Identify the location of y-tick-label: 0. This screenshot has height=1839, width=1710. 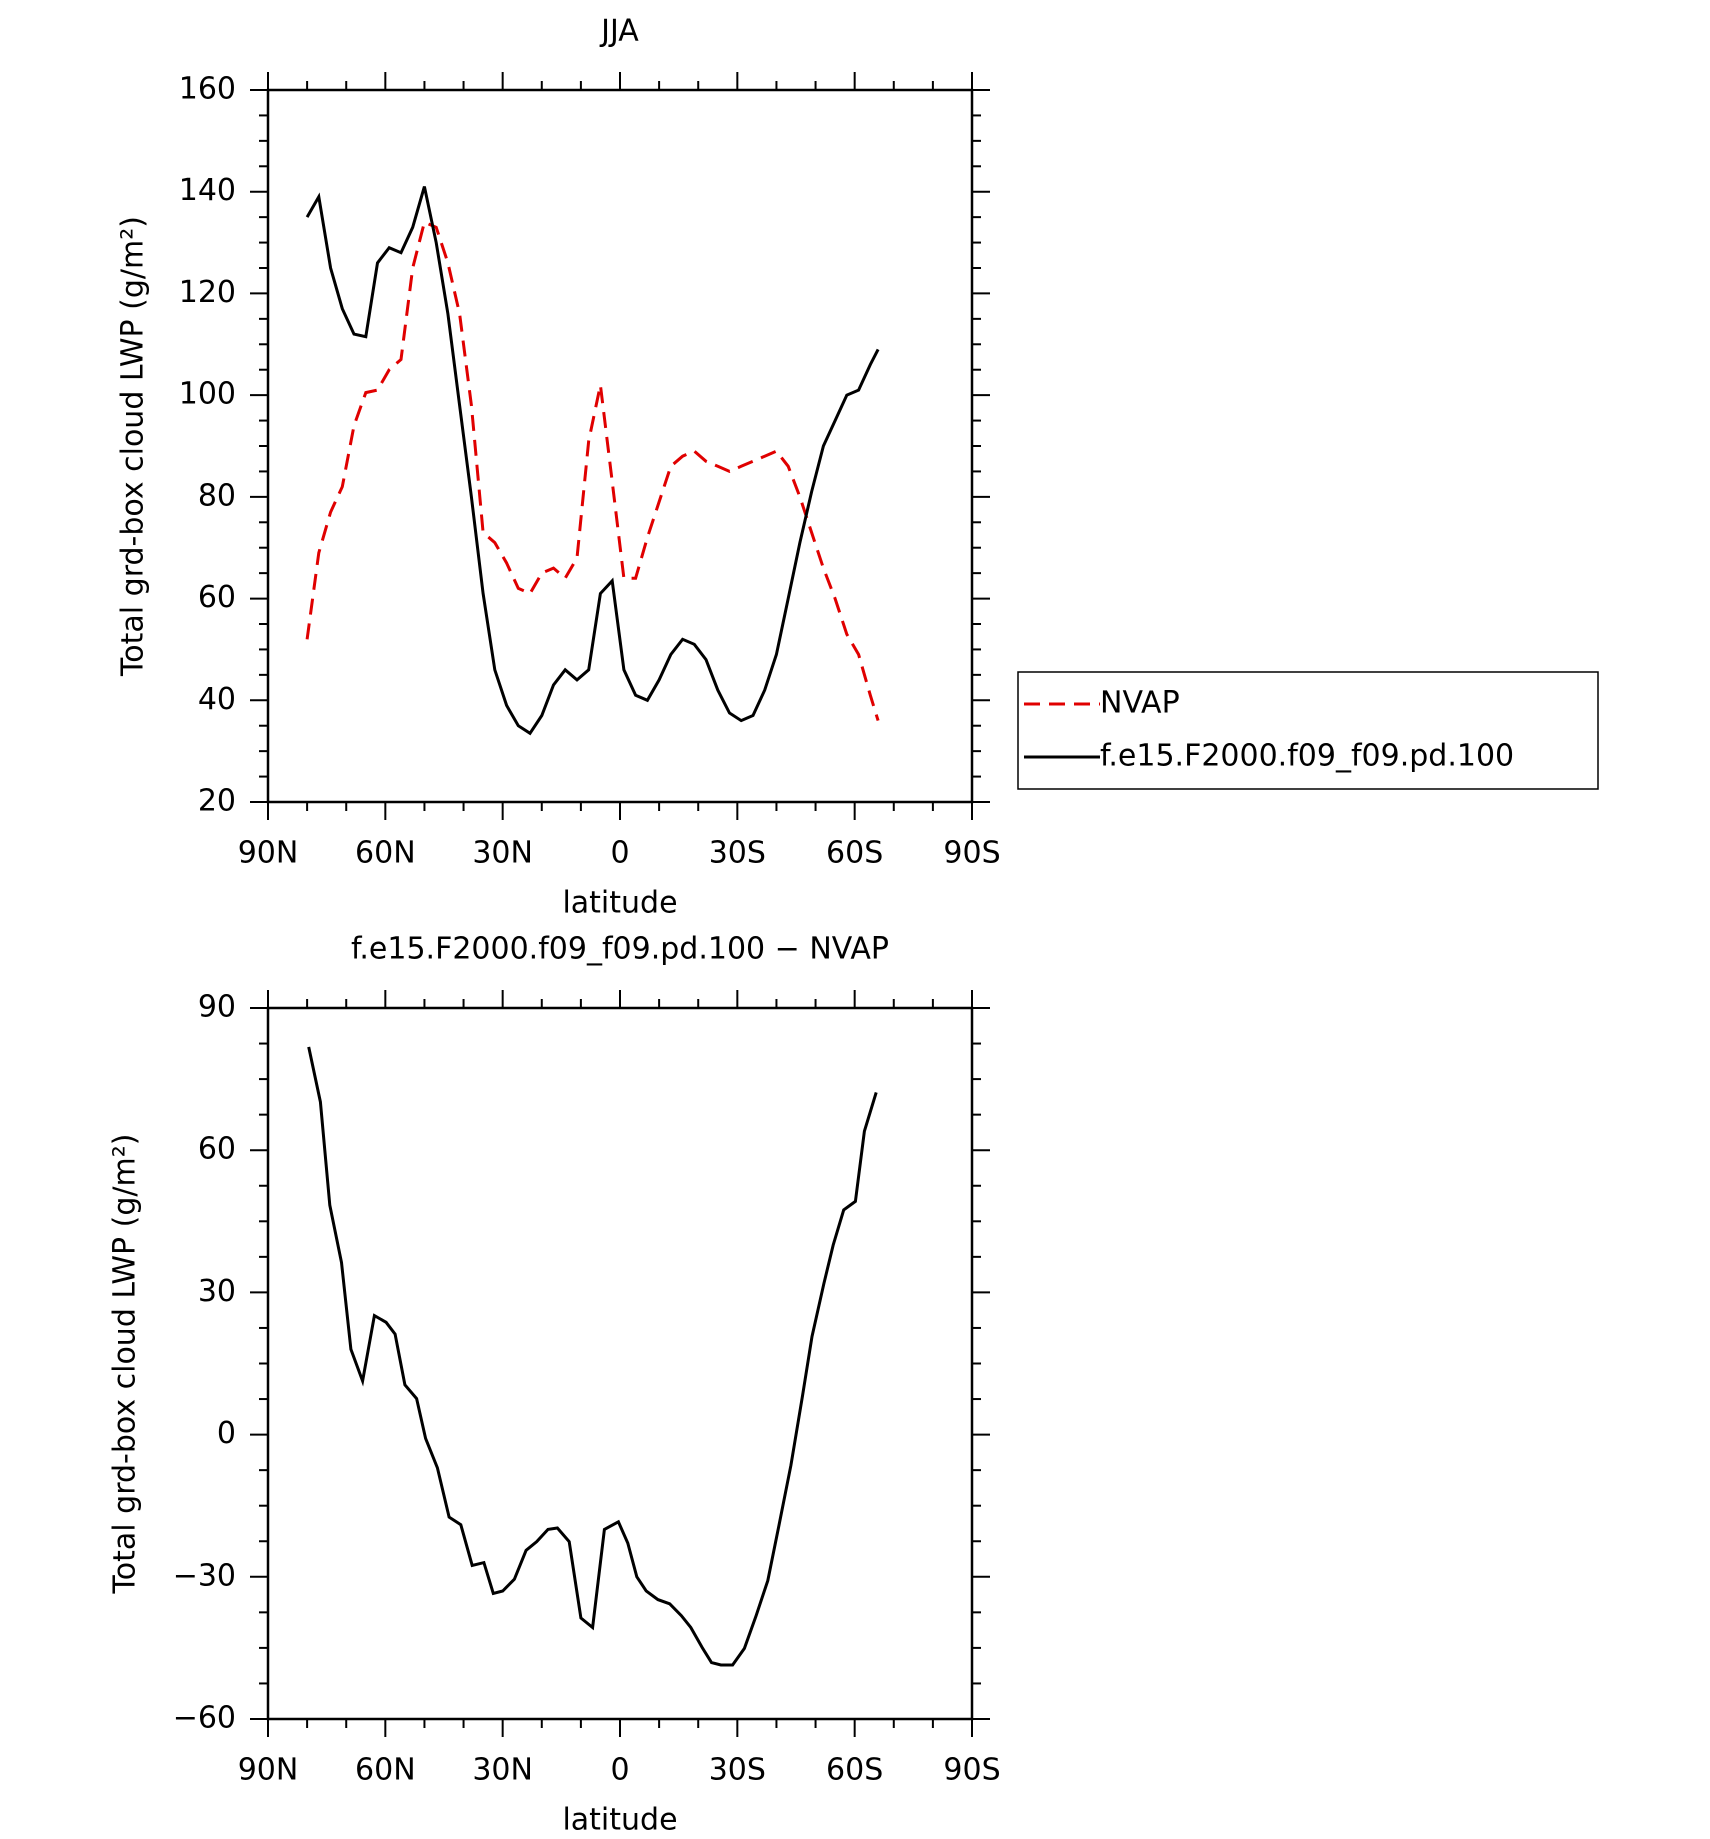
(226, 1433).